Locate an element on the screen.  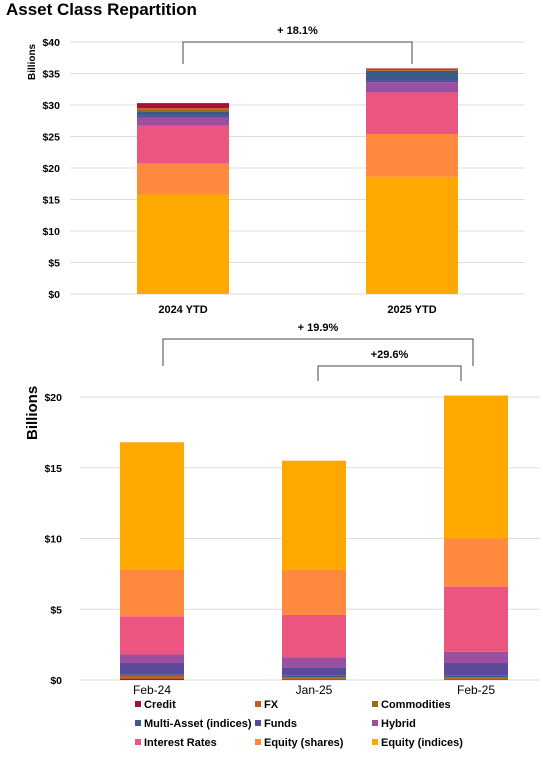
x-tick-label: 2024 YTD is located at coordinates (182, 310).